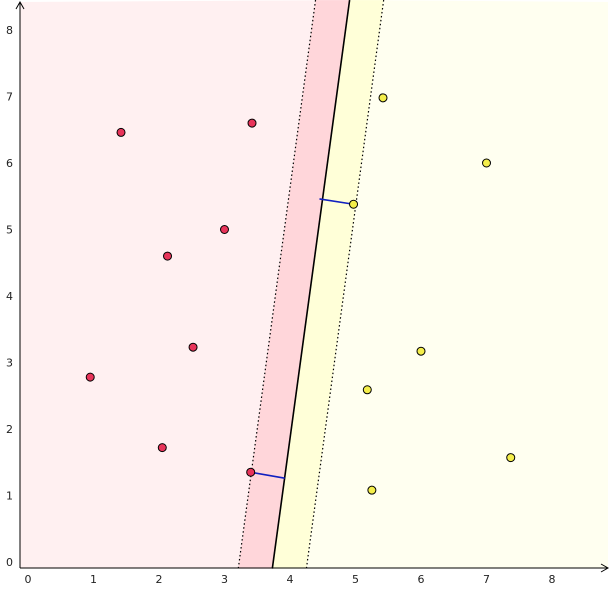  What do you see at coordinates (93, 579) in the screenshot?
I see `x-tick-label: 1` at bounding box center [93, 579].